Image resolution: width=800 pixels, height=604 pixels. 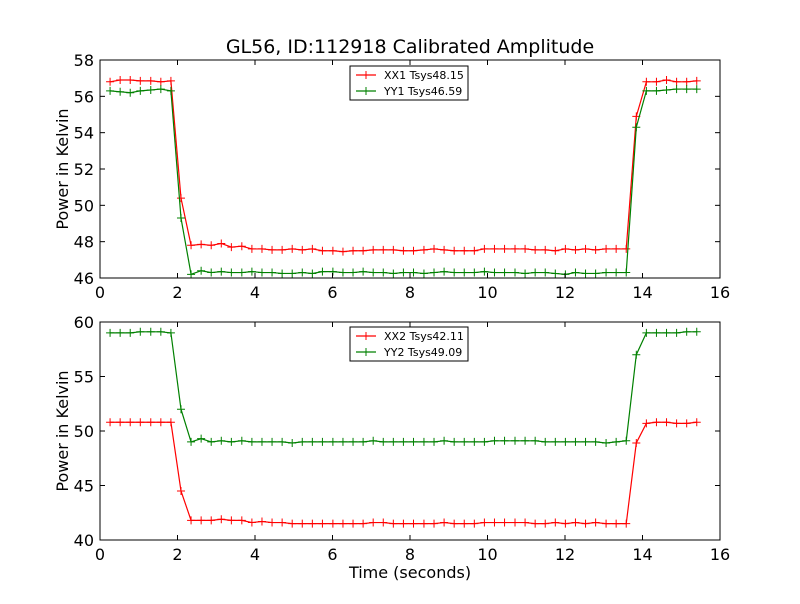 I want to click on y-tick-label: 55, so click(x=84, y=377).